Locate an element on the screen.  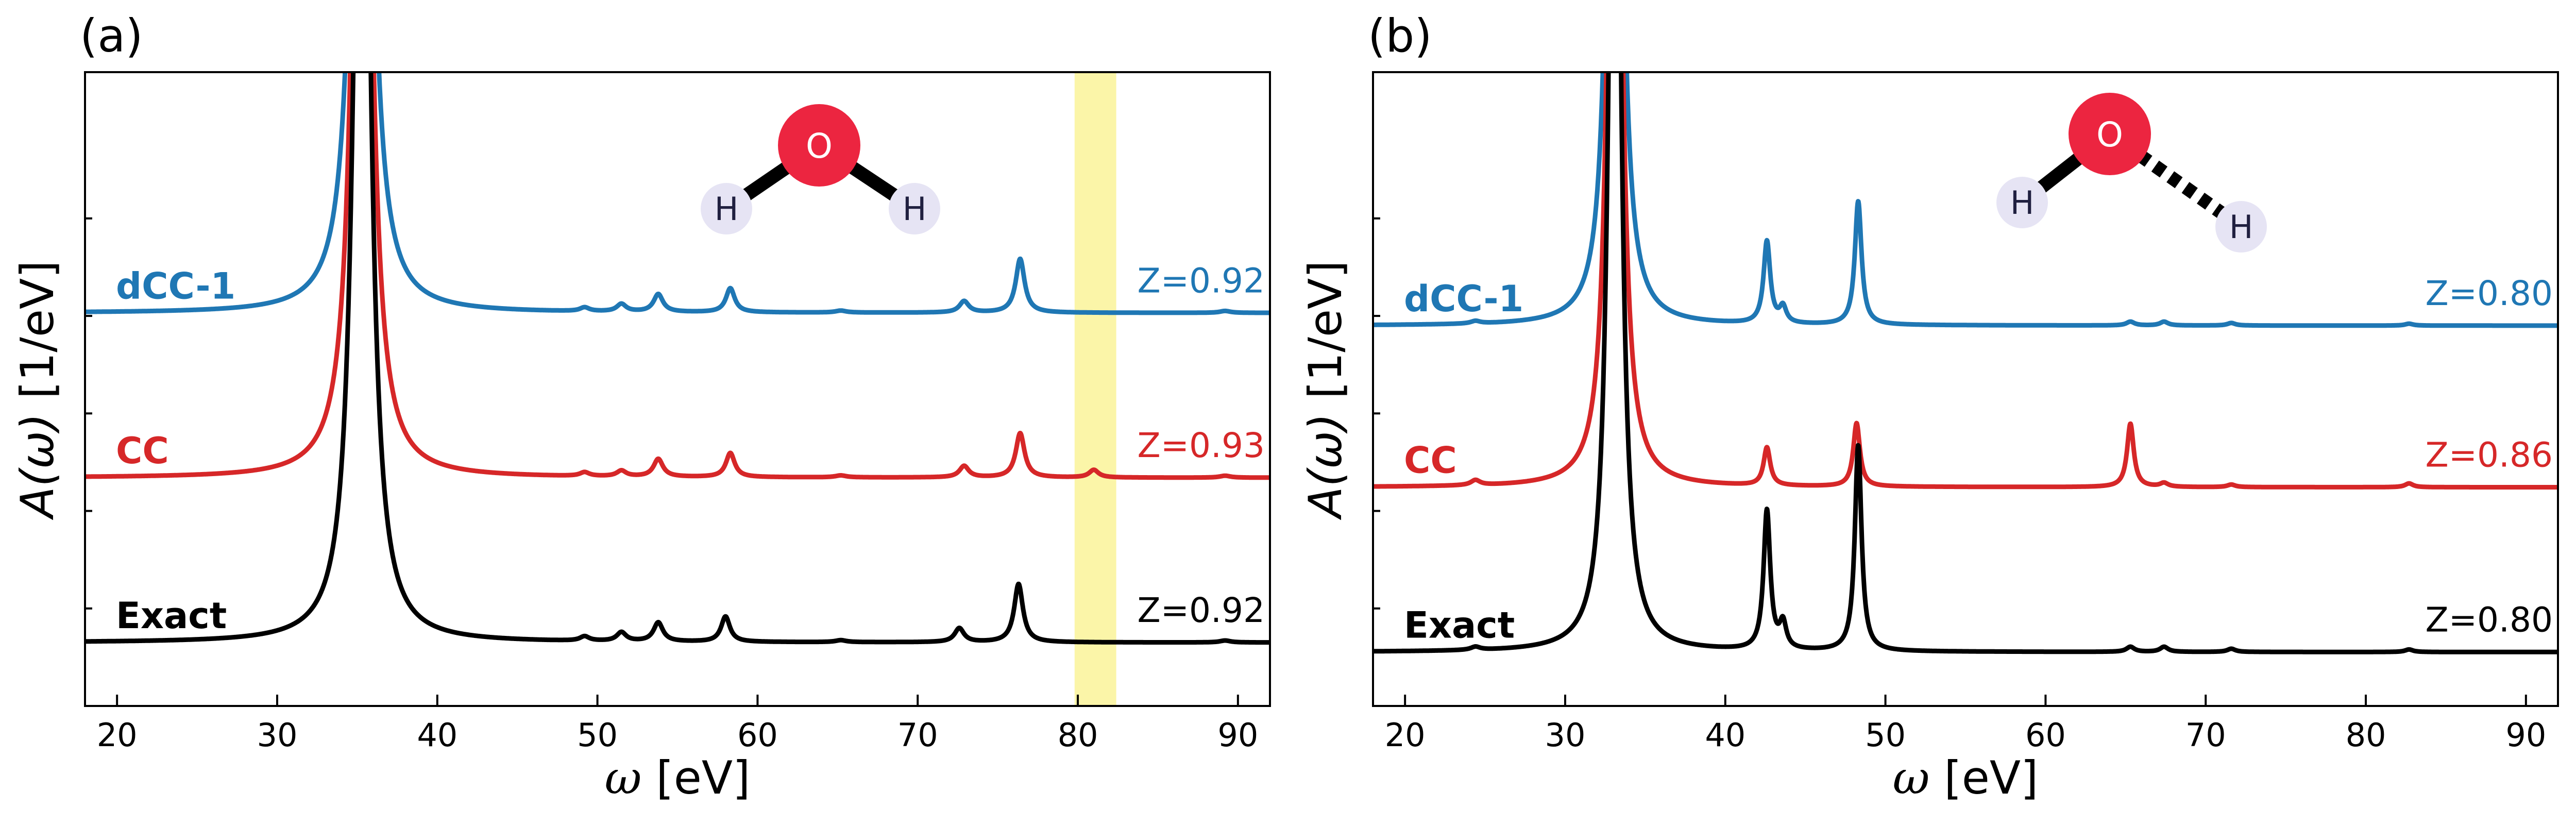
panel-label: (b) is located at coordinates (1400, 35).